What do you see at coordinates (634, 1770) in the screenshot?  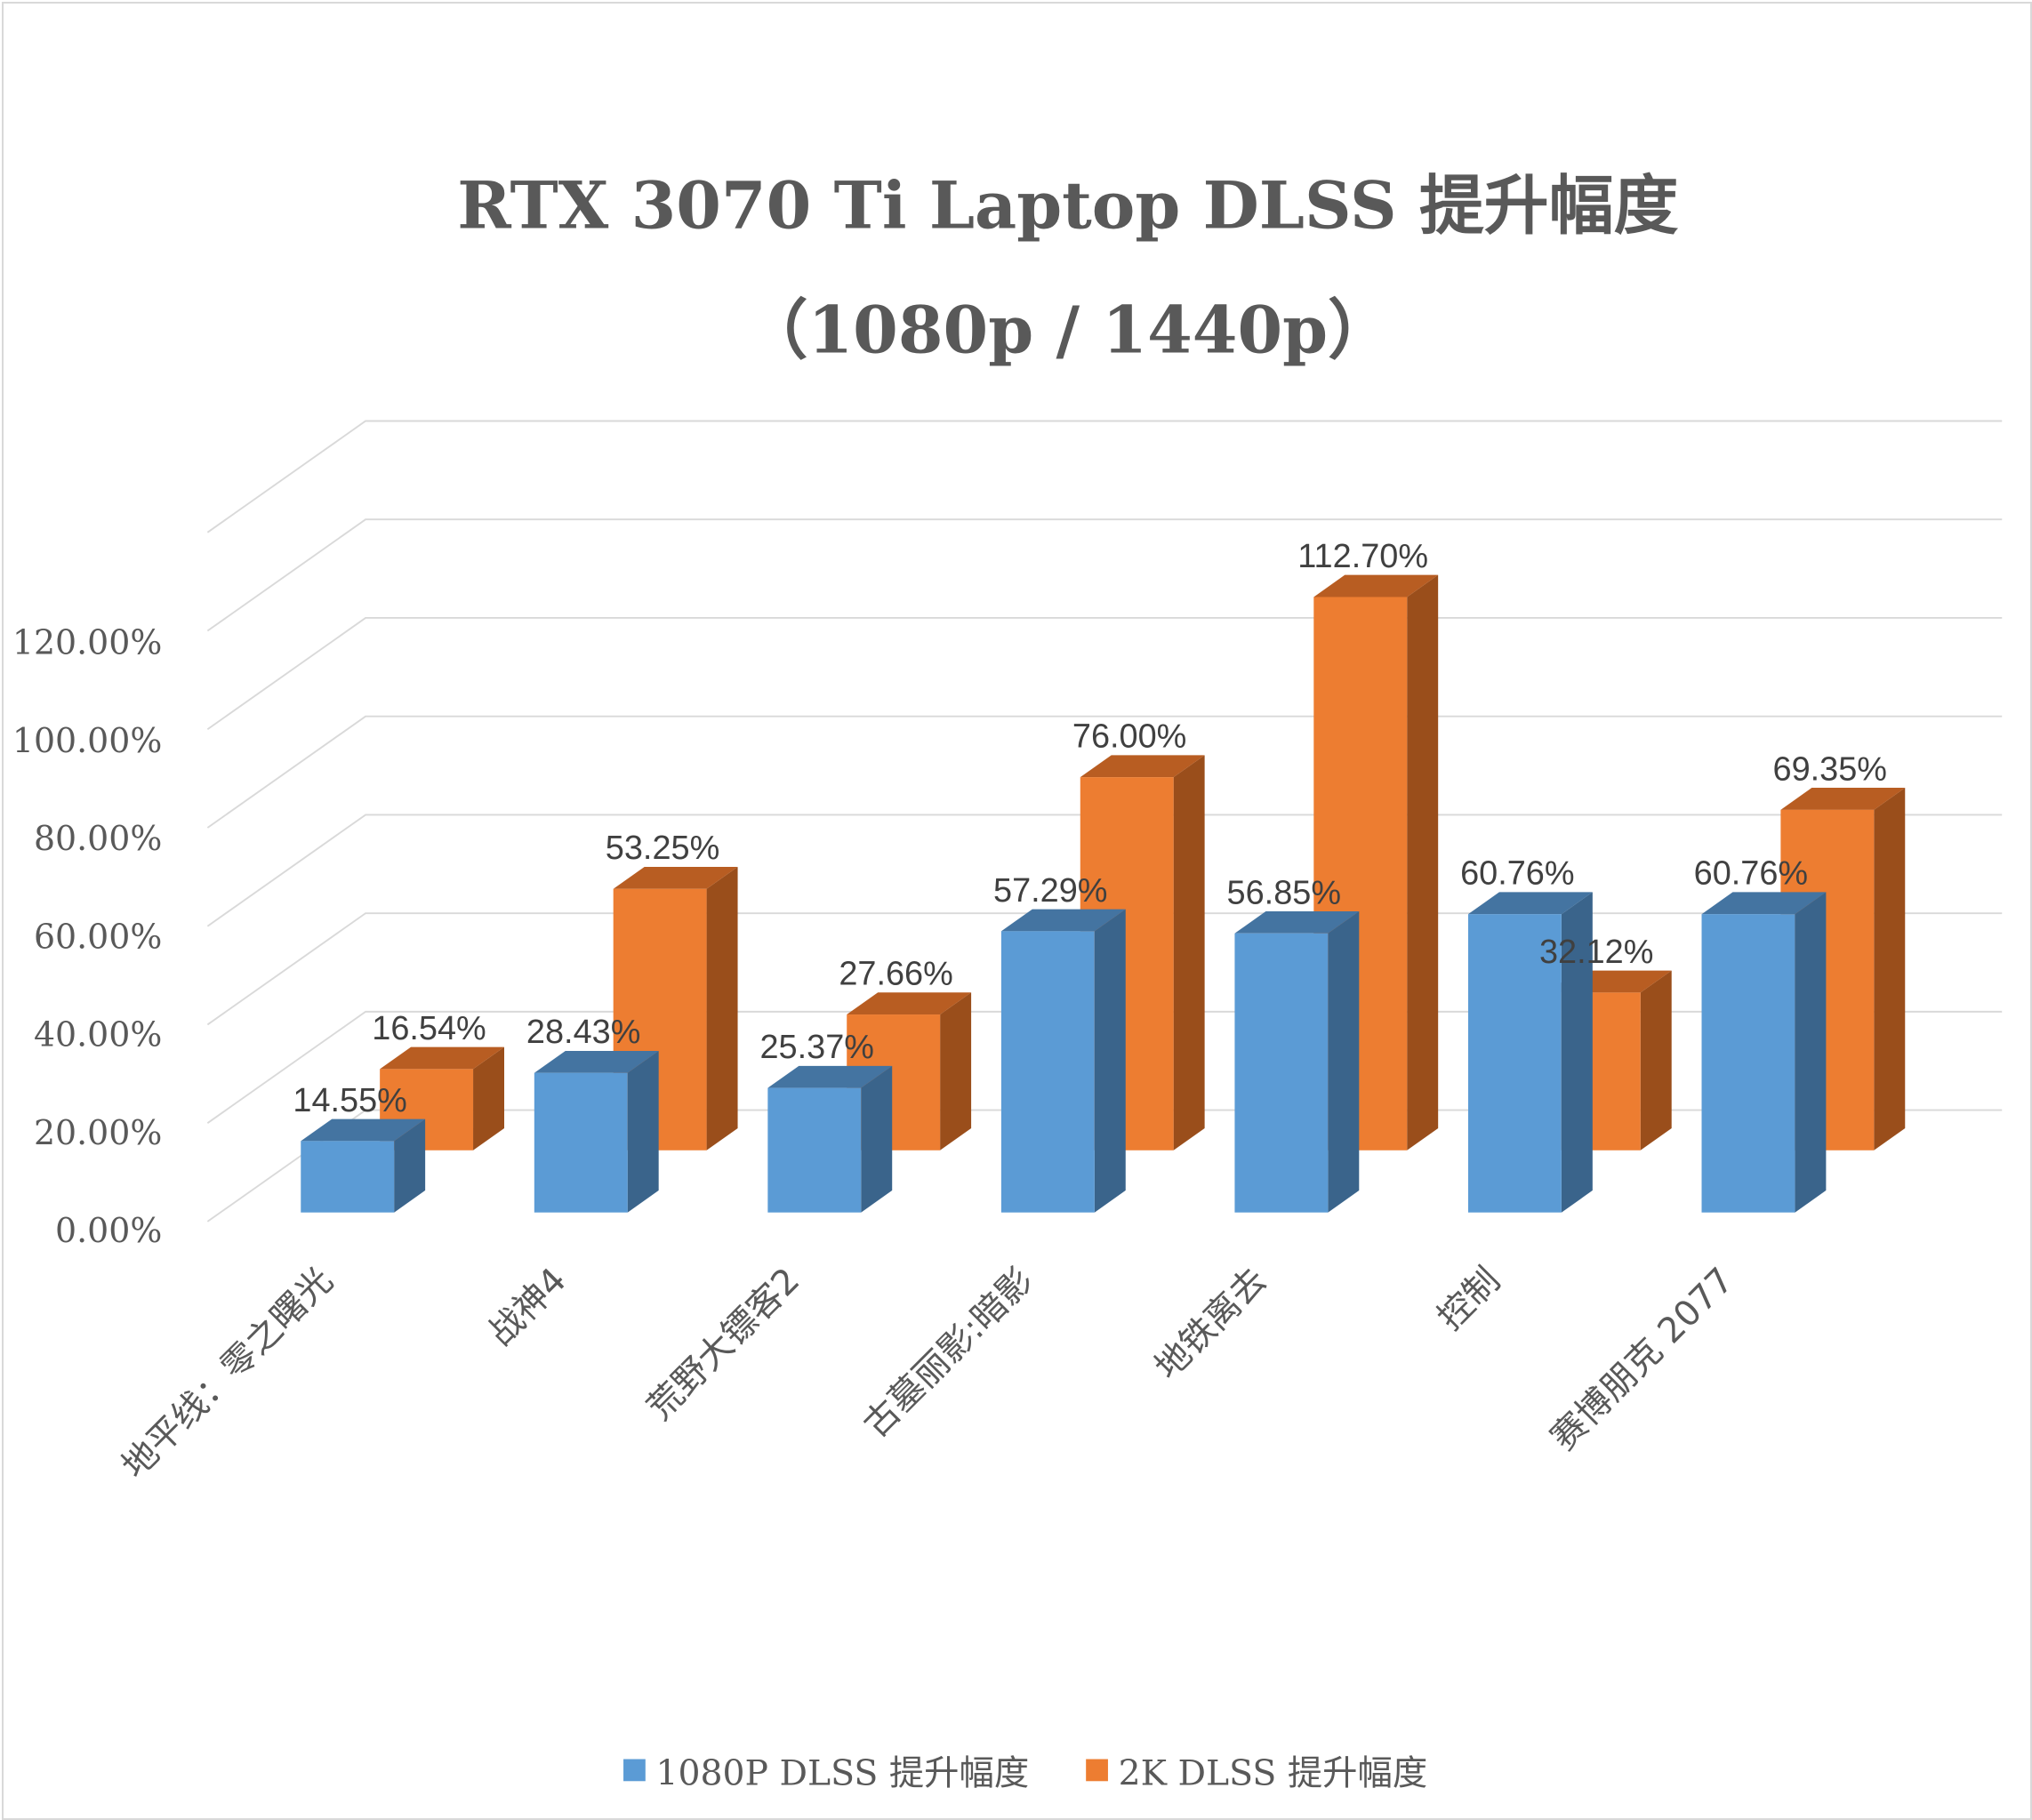 I see `legend-swatch-1080p` at bounding box center [634, 1770].